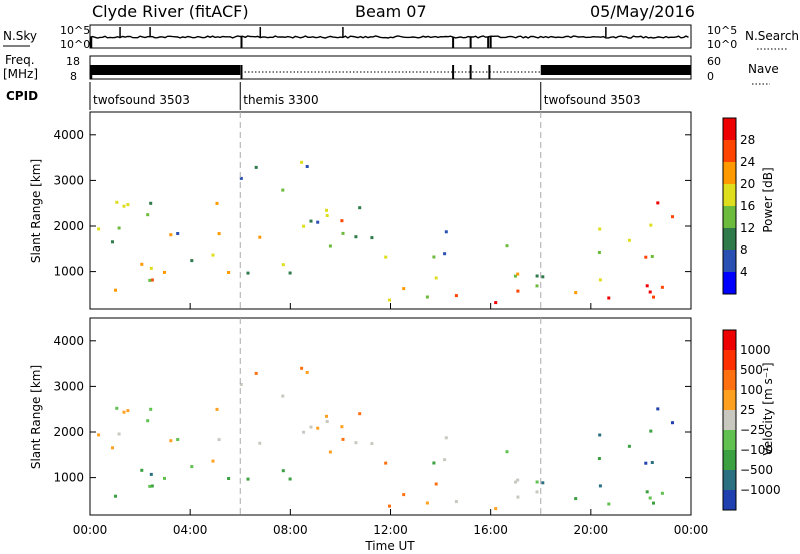  Describe the element at coordinates (722, 44) in the screenshot. I see `nsearch-tick-bottom: 10^0` at that location.